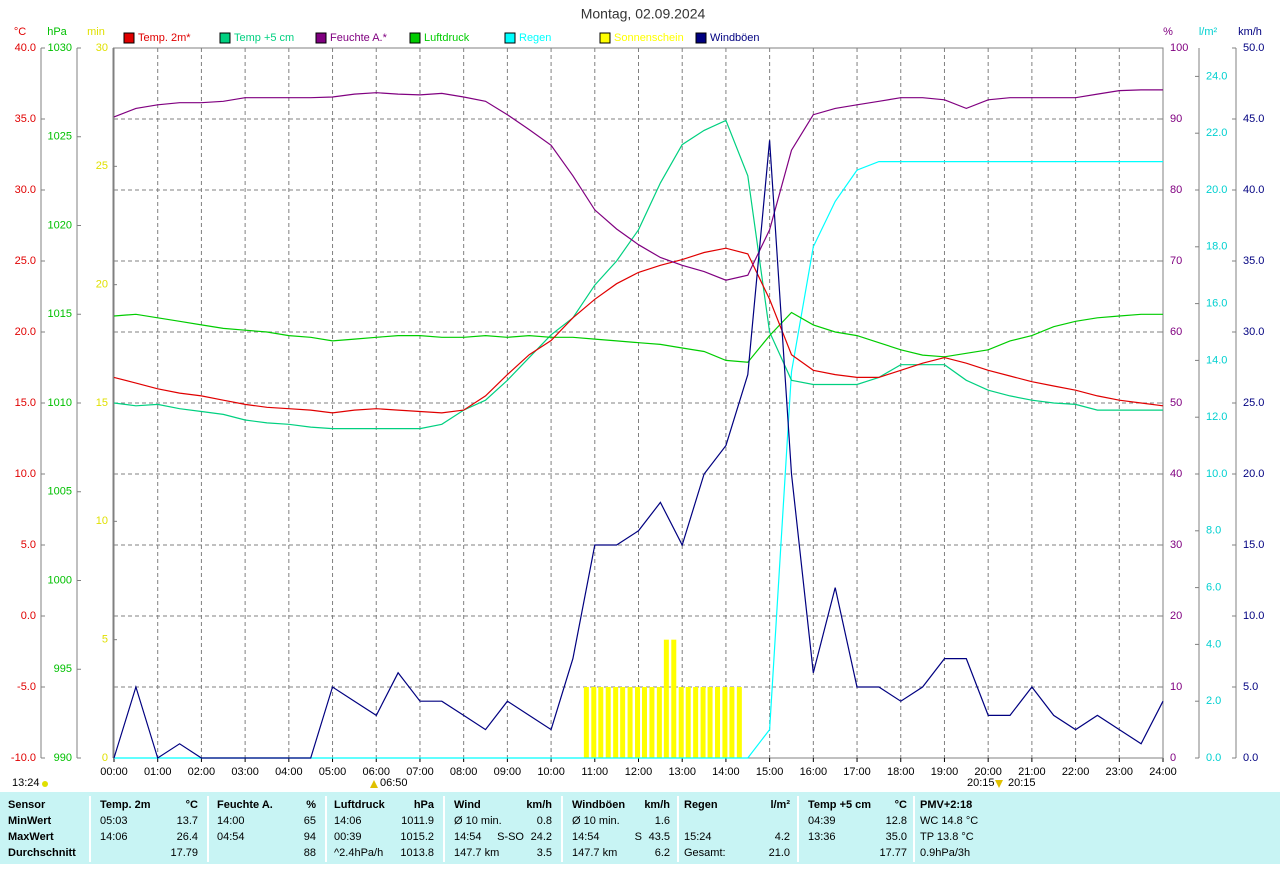 The image size is (1280, 869). What do you see at coordinates (60, 225) in the screenshot?
I see `y-tick-label: 1020` at bounding box center [60, 225].